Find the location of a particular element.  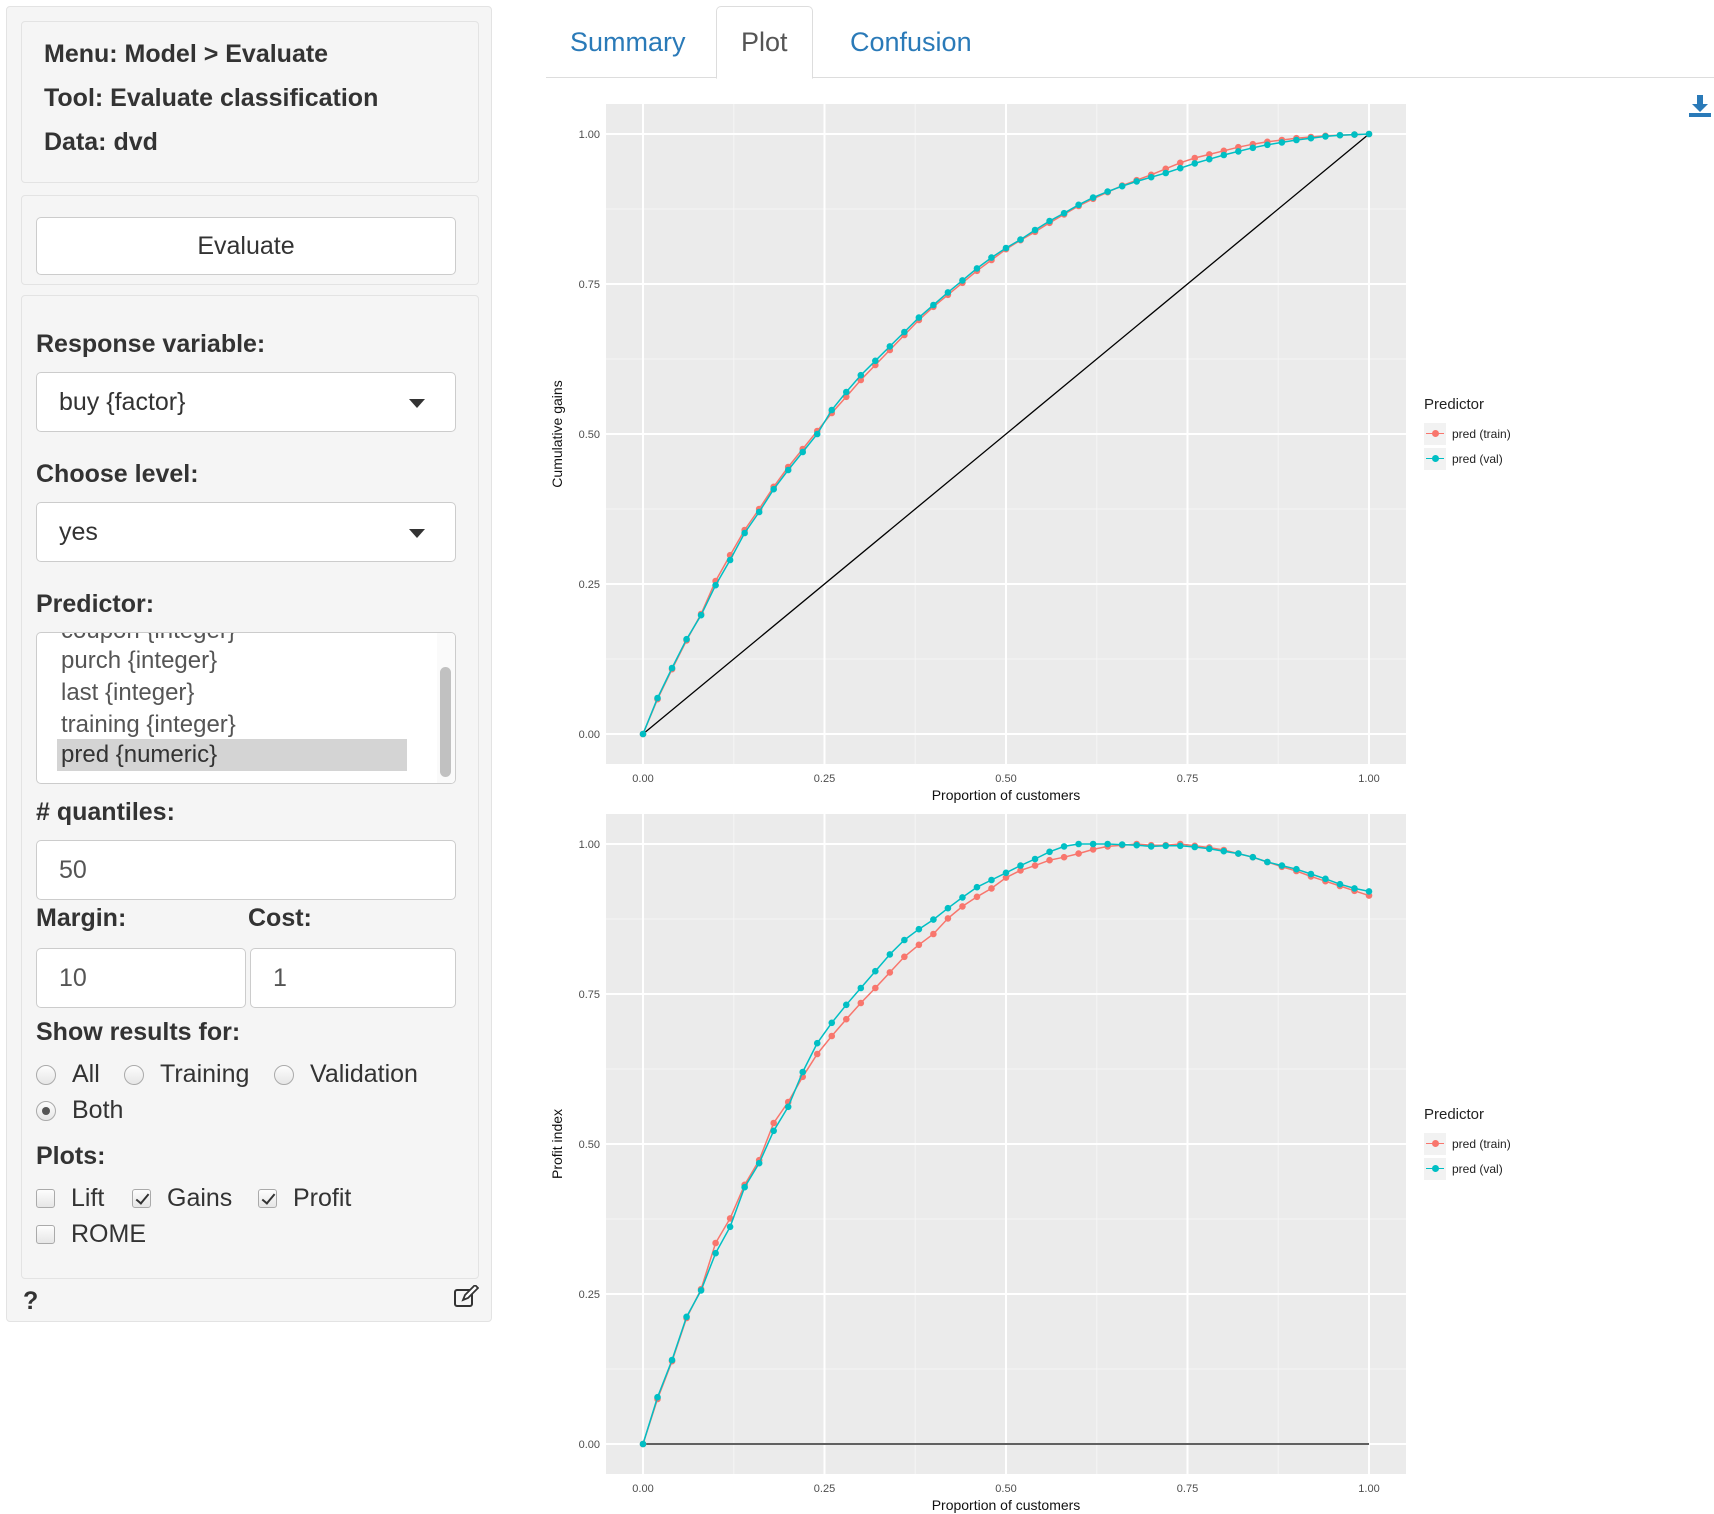

margin-input: 10 is located at coordinates (141, 978).